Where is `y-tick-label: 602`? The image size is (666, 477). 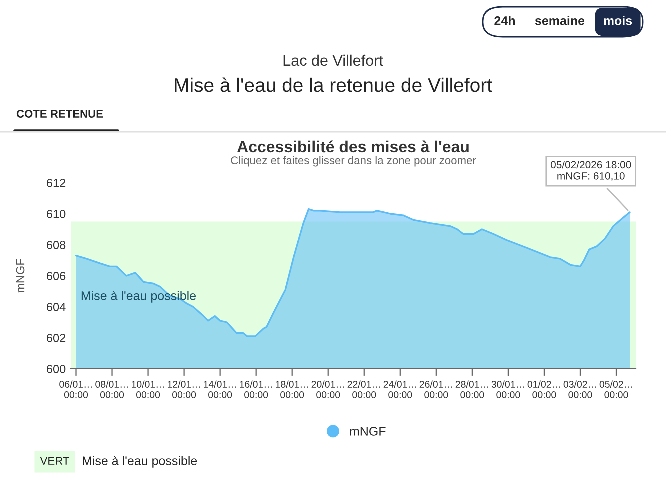
y-tick-label: 602 is located at coordinates (56, 338).